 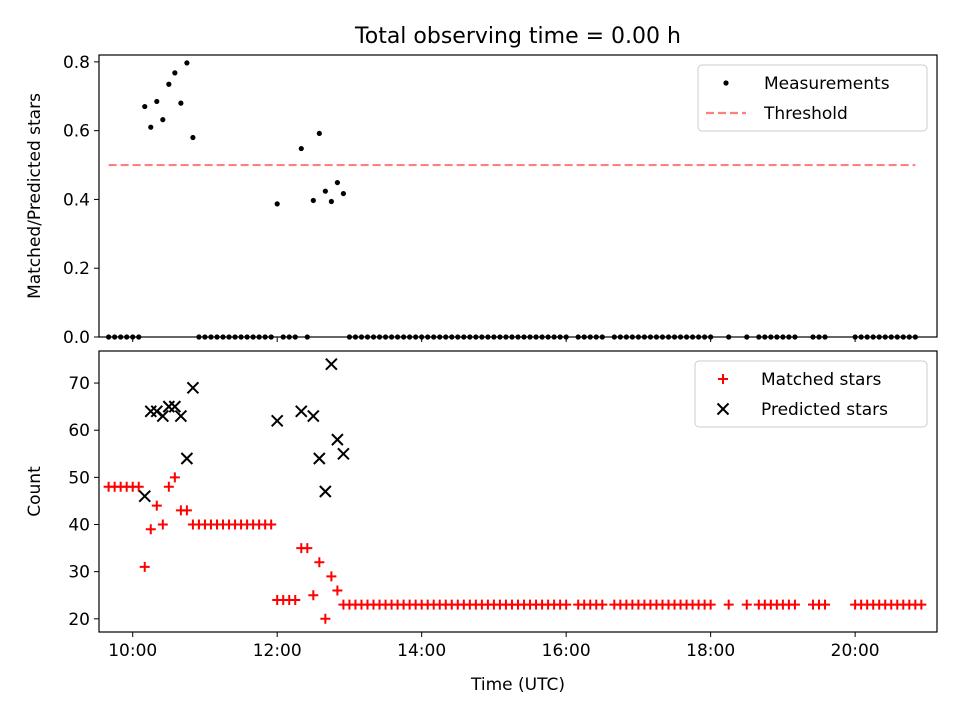 I want to click on y-tick-label: 70, so click(x=79, y=384).